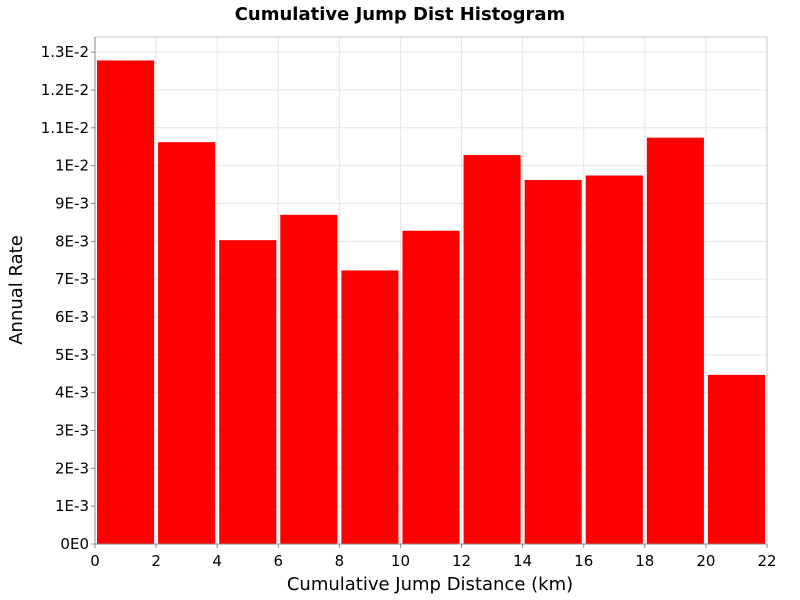 This screenshot has height=600, width=800. Describe the element at coordinates (461, 561) in the screenshot. I see `x-tick-label: 12` at that location.